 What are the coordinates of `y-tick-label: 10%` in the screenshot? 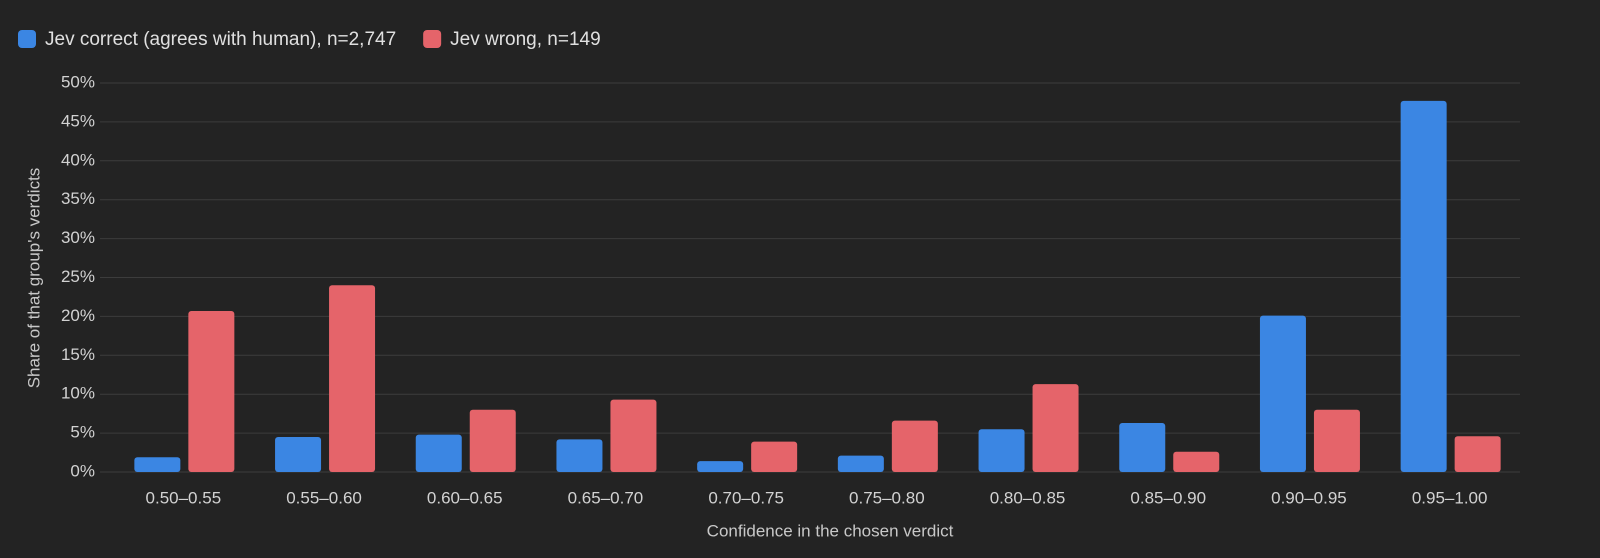 It's located at (78, 393).